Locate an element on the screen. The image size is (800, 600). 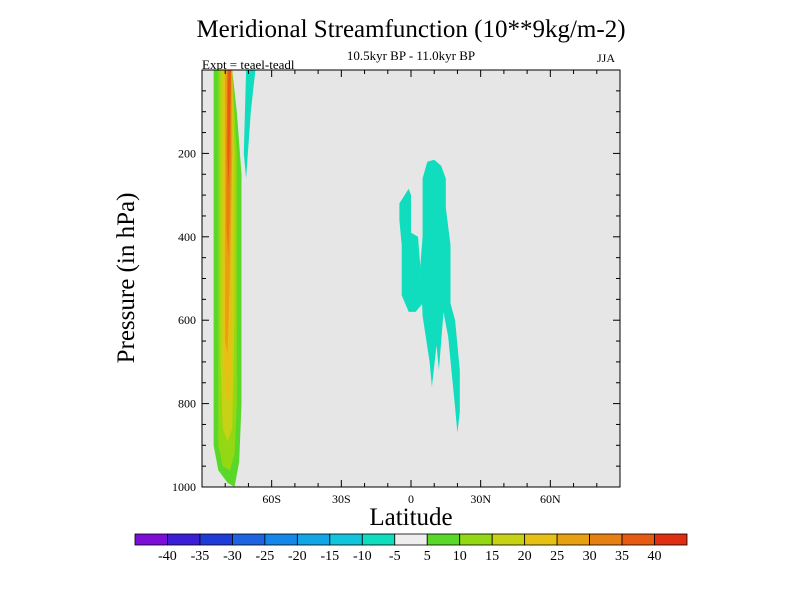
experiment-label: Expt = teael-teadl is located at coordinates (248, 64).